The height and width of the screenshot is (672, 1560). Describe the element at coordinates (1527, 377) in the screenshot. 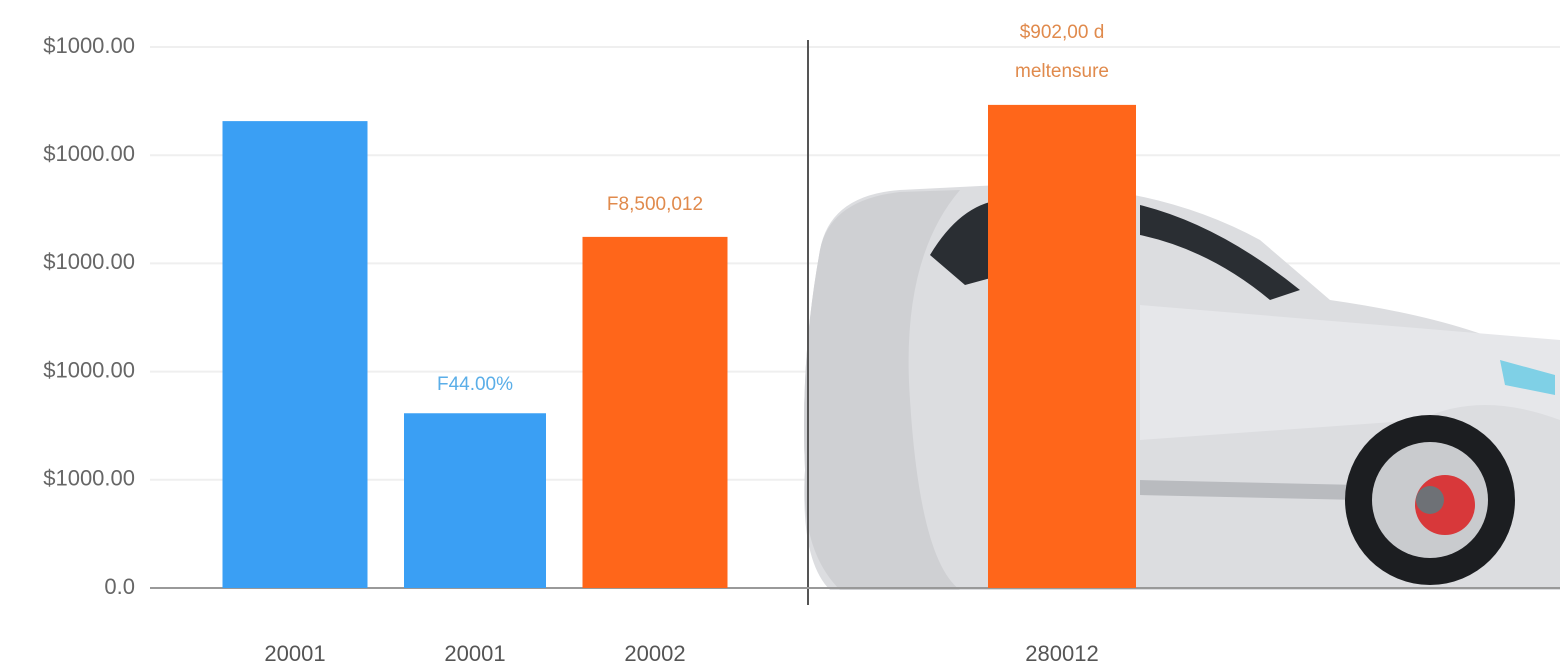

I see `car-headlight` at that location.